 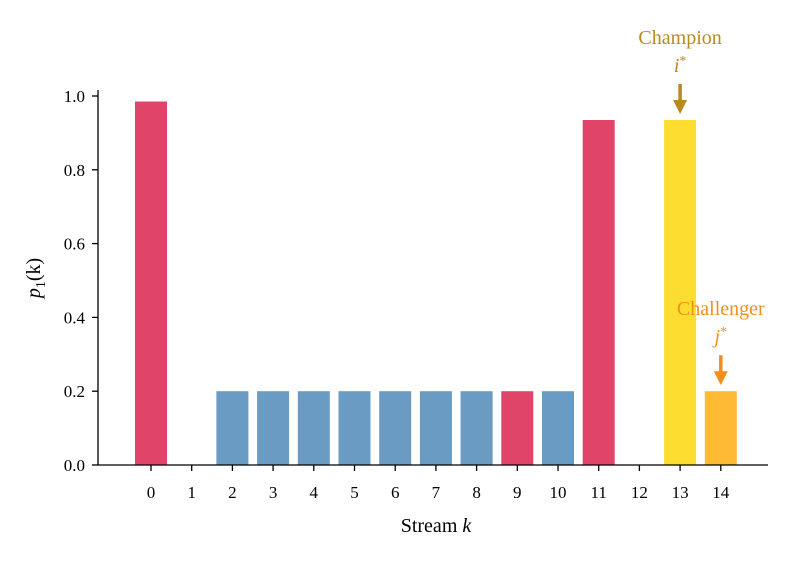 I want to click on y-axis-title-arg: (k), so click(x=34, y=269).